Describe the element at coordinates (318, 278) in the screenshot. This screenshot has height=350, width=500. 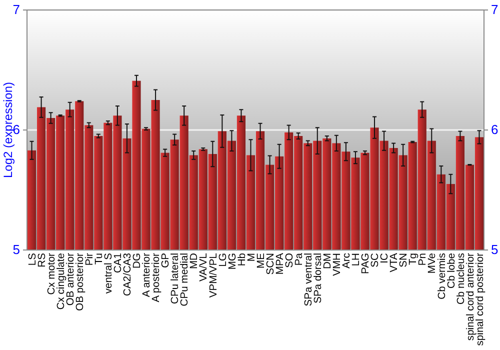
I see `x-tick-label: SPa dorsal` at that location.